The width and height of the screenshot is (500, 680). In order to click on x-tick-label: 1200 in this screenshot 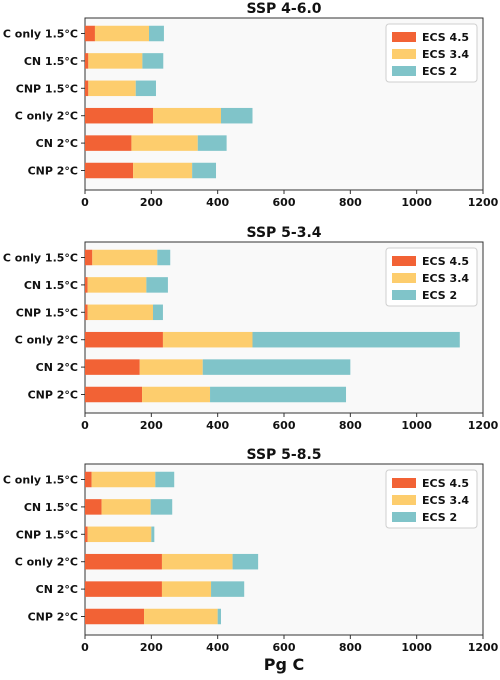, I will do `click(483, 202)`.